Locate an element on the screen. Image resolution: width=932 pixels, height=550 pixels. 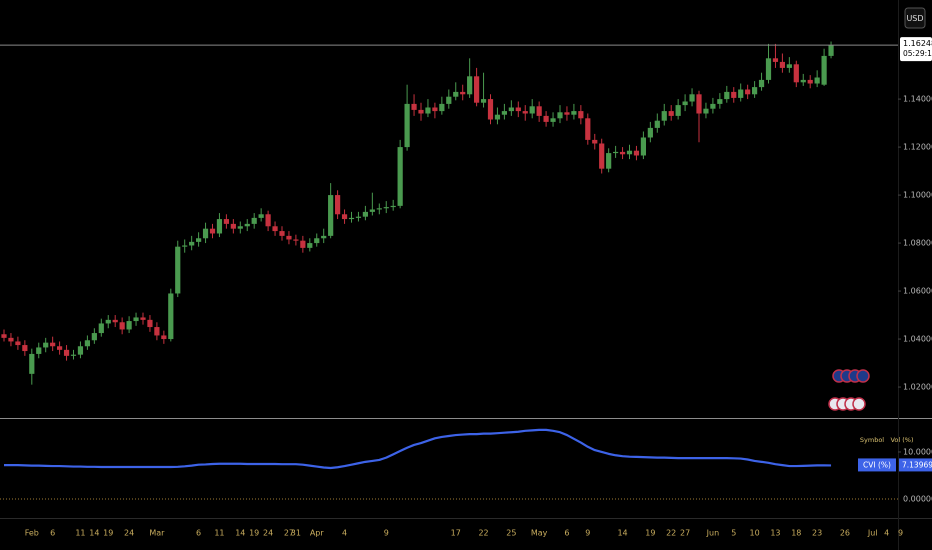
currency-button is located at coordinates (915, 18).